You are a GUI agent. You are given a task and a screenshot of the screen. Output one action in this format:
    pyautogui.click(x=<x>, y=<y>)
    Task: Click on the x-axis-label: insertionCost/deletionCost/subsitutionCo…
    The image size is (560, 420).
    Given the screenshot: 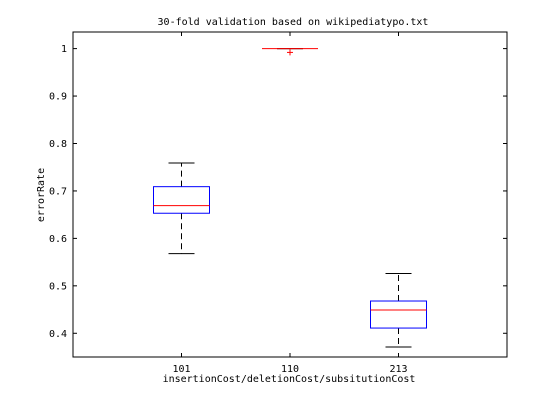 What is the action you would take?
    pyautogui.click(x=289, y=379)
    